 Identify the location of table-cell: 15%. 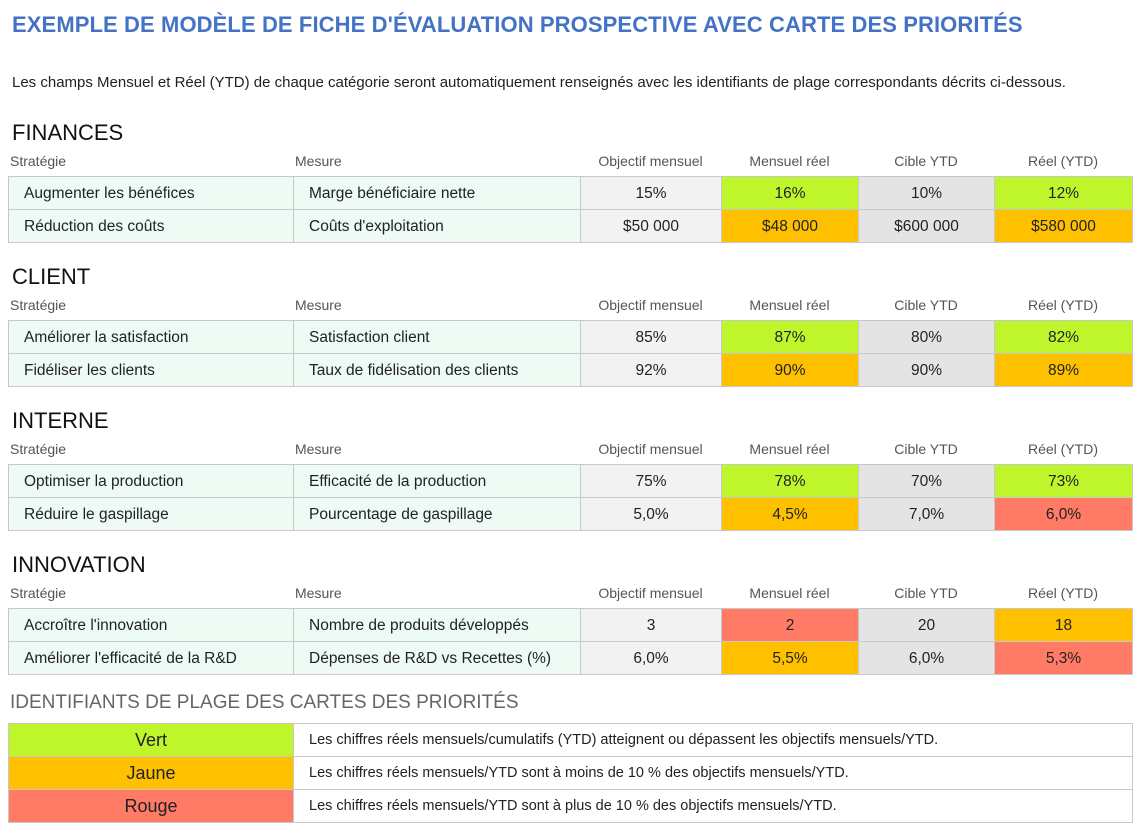
(651, 193).